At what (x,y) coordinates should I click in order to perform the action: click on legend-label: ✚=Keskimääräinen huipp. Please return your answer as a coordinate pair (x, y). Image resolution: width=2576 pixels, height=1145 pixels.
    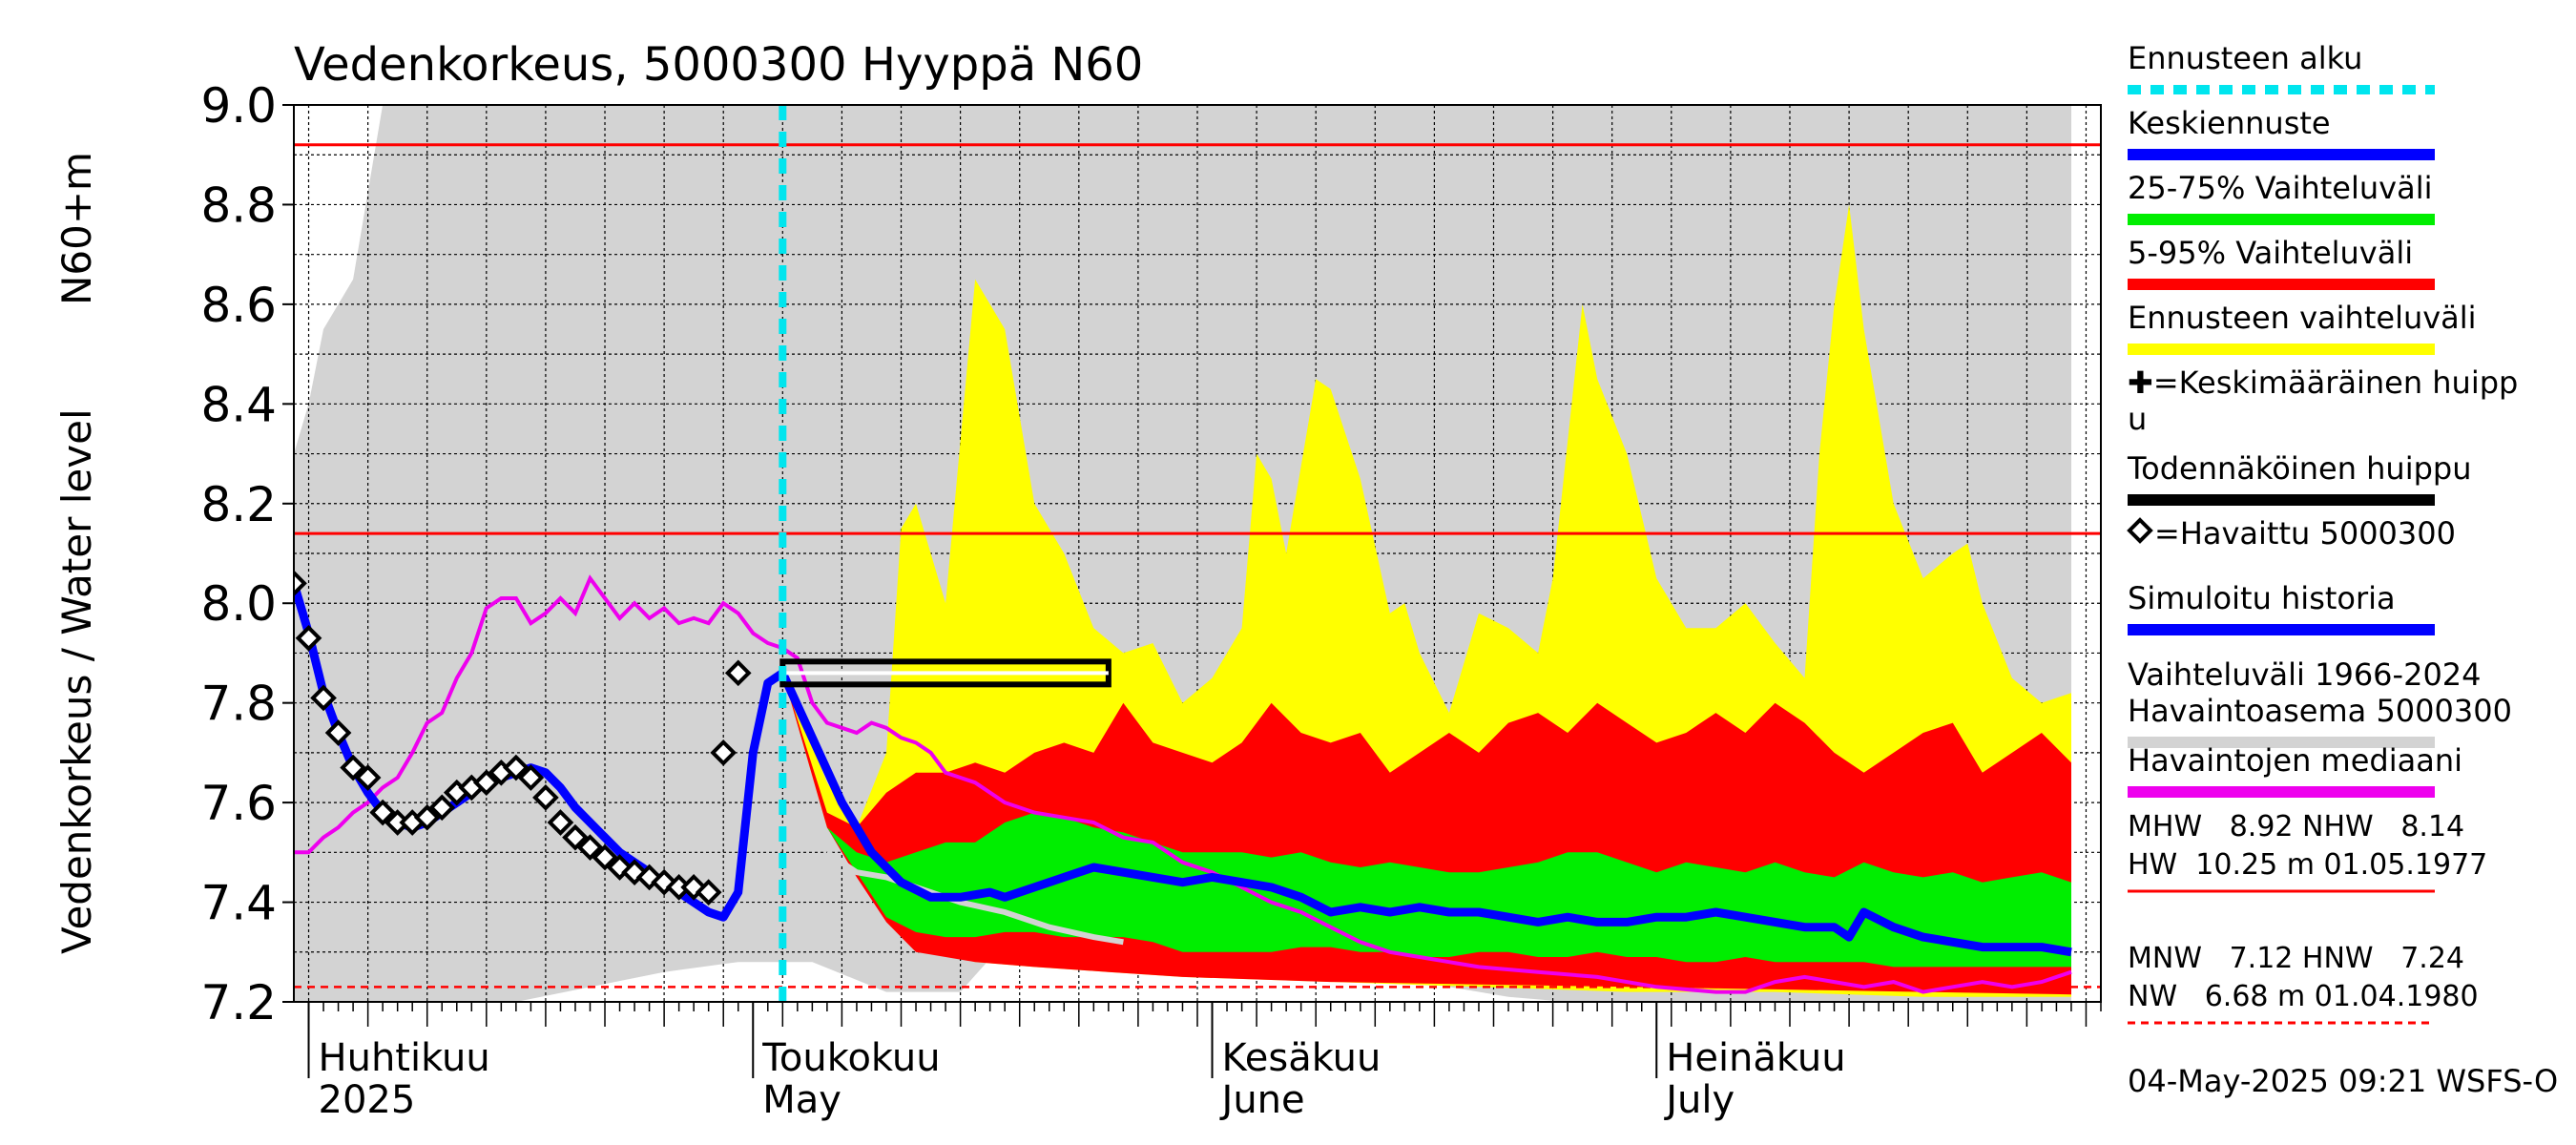
    Looking at the image, I should click on (2323, 382).